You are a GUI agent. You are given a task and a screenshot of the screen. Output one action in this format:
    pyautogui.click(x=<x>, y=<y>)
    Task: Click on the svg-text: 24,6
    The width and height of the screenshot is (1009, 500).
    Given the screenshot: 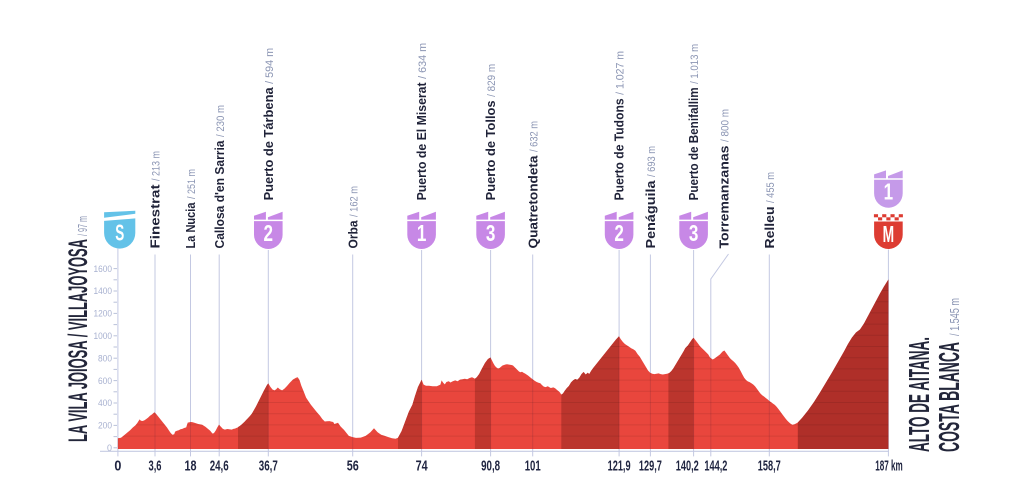 What is the action you would take?
    pyautogui.click(x=219, y=466)
    